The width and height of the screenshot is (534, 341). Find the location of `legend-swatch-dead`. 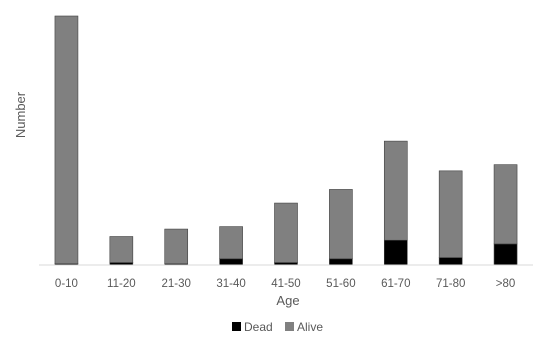

legend-swatch-dead is located at coordinates (236, 326).